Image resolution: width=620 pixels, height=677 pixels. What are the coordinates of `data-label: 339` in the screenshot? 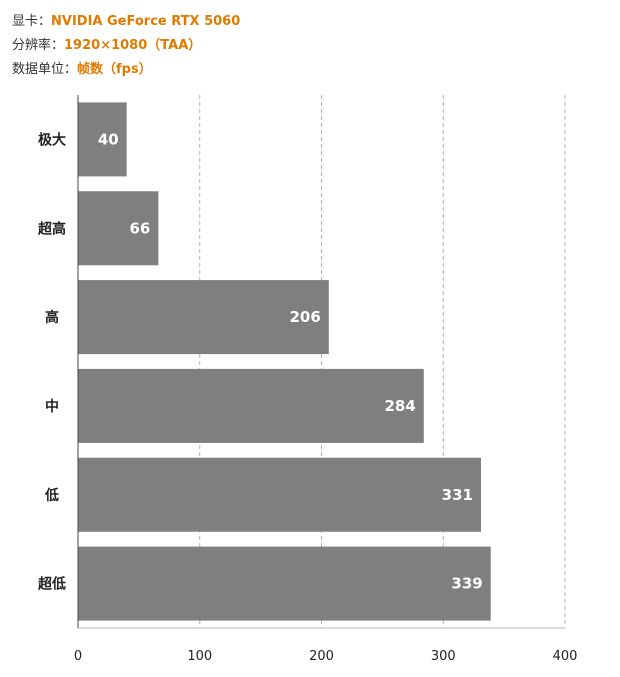 It's located at (466, 584).